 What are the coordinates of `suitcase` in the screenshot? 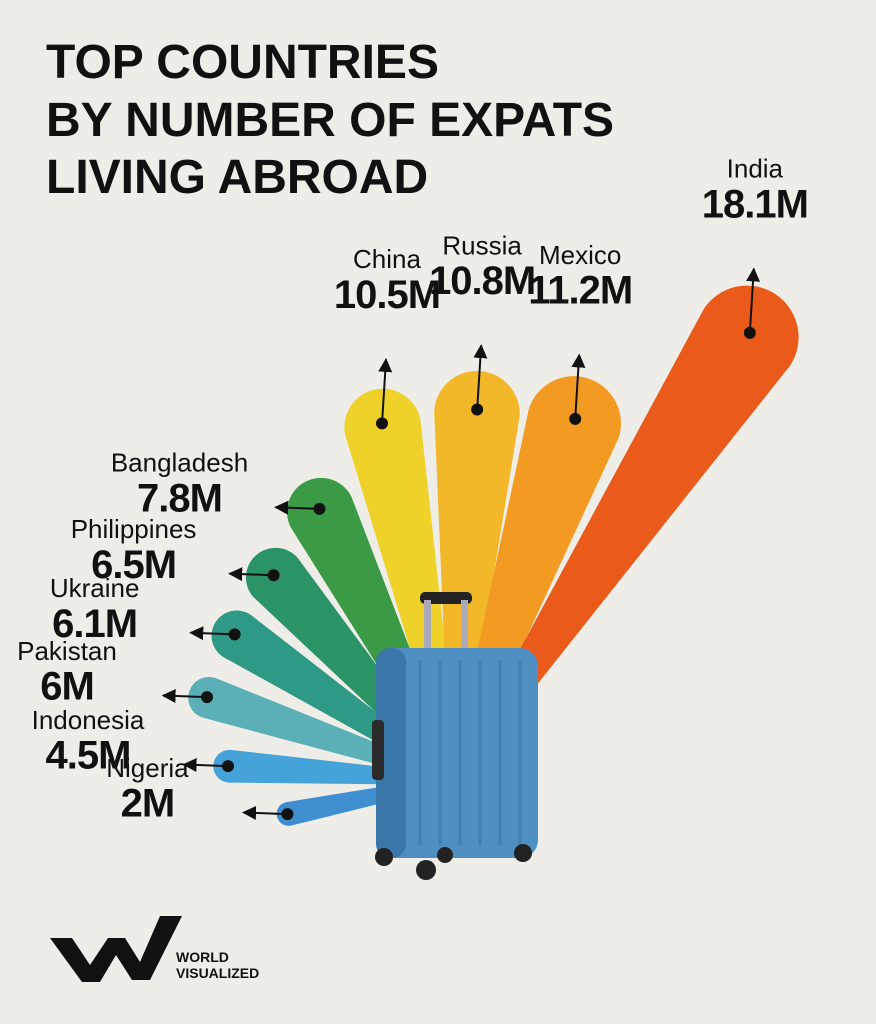 It's located at (455, 736).